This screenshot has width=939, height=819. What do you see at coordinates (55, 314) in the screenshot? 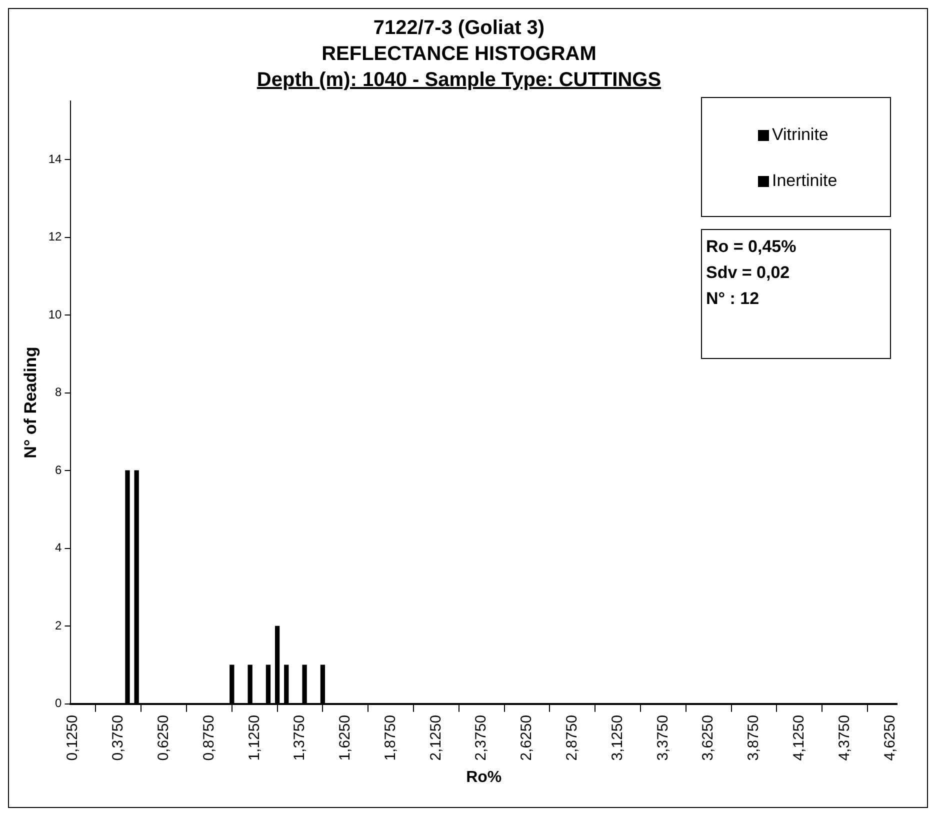
I see `y-tick-label: 10` at bounding box center [55, 314].